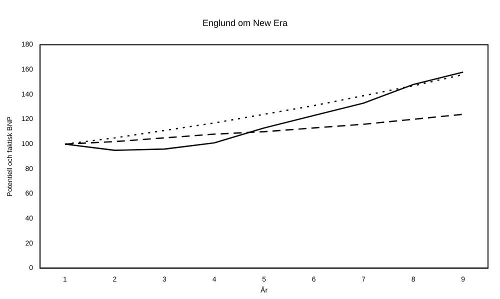 This screenshot has height=299, width=500. I want to click on chart-title: Englund om New Era, so click(245, 23).